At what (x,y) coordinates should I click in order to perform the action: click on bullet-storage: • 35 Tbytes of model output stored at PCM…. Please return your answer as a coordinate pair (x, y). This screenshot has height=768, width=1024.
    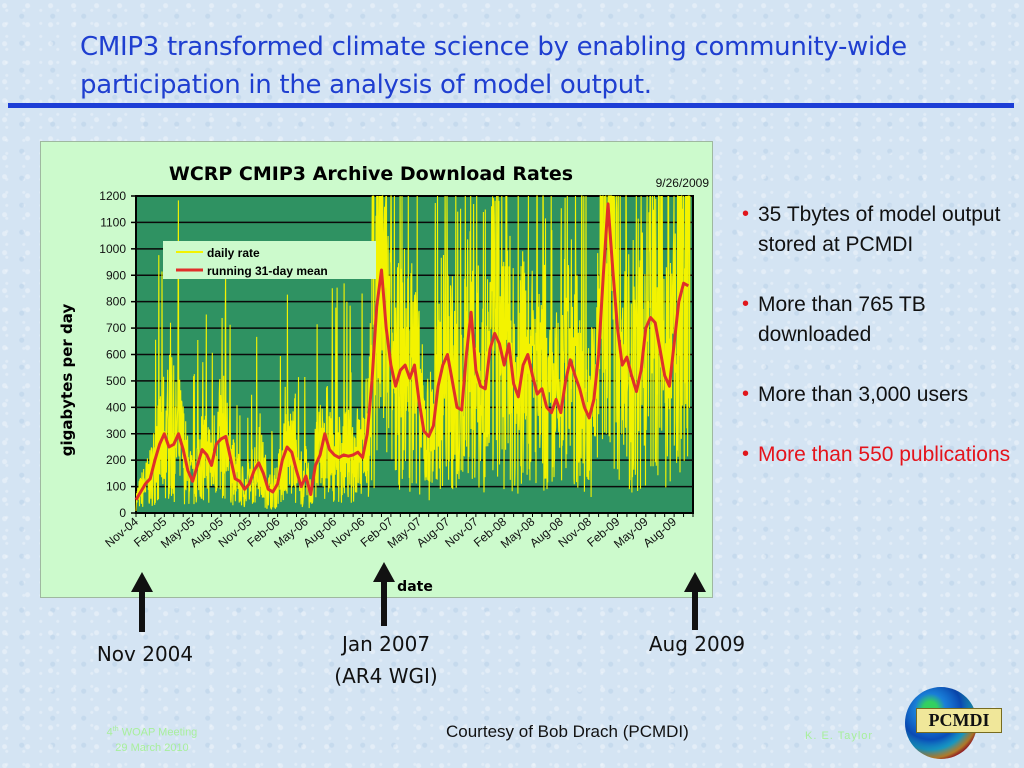
    Looking at the image, I should click on (877, 230).